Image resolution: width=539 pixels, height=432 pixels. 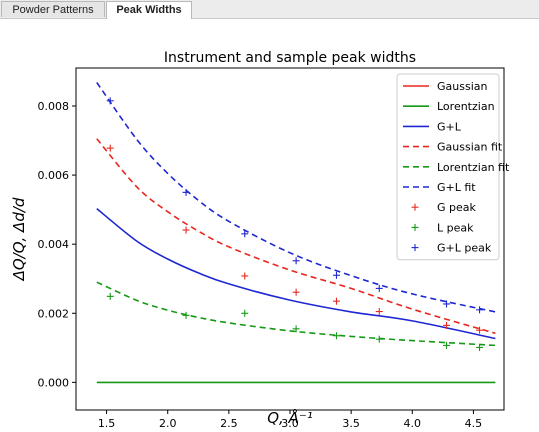 What do you see at coordinates (54, 106) in the screenshot?
I see `y-tick-label-4: 0.008` at bounding box center [54, 106].